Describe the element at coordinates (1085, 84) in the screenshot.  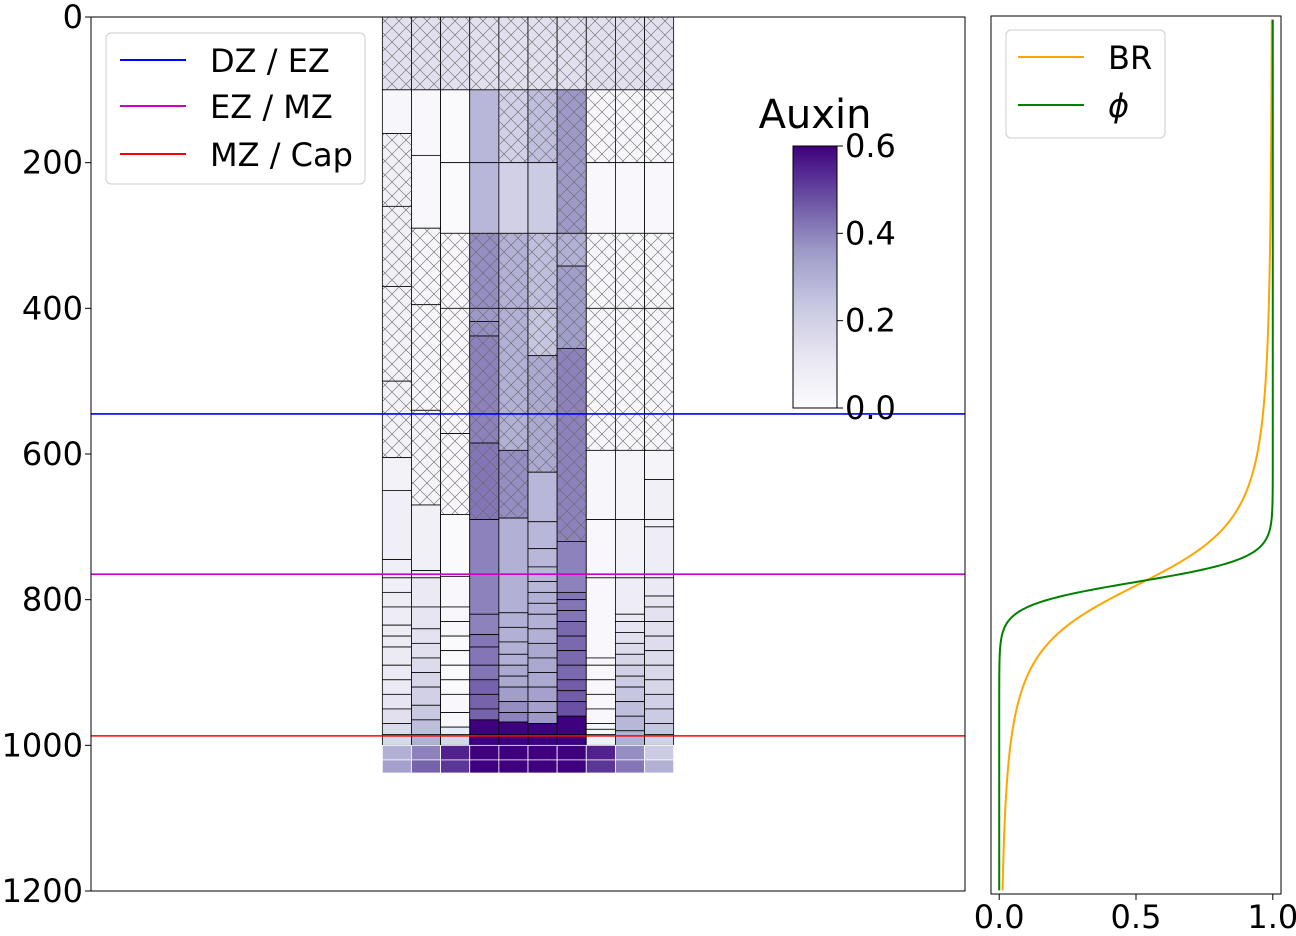
I see `profile-legend: BR ϕ` at that location.